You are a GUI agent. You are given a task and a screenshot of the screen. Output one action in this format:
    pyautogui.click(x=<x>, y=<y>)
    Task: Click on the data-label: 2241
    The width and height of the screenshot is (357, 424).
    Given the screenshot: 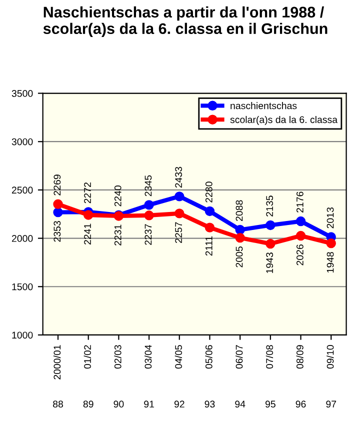 What is the action you would take?
    pyautogui.click(x=87, y=234)
    